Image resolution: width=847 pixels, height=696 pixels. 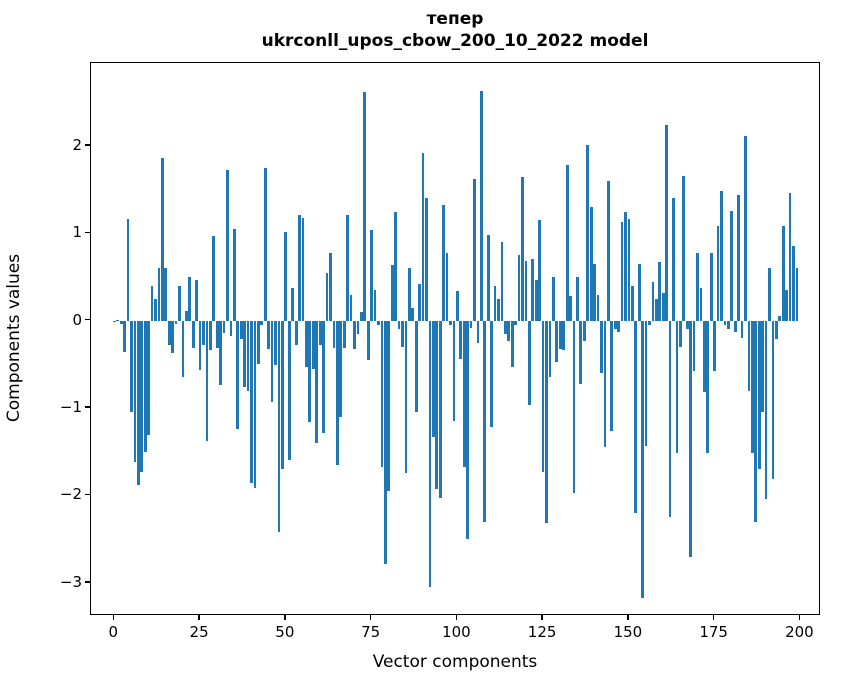 I want to click on x-tick-label-175: 175, so click(x=713, y=632).